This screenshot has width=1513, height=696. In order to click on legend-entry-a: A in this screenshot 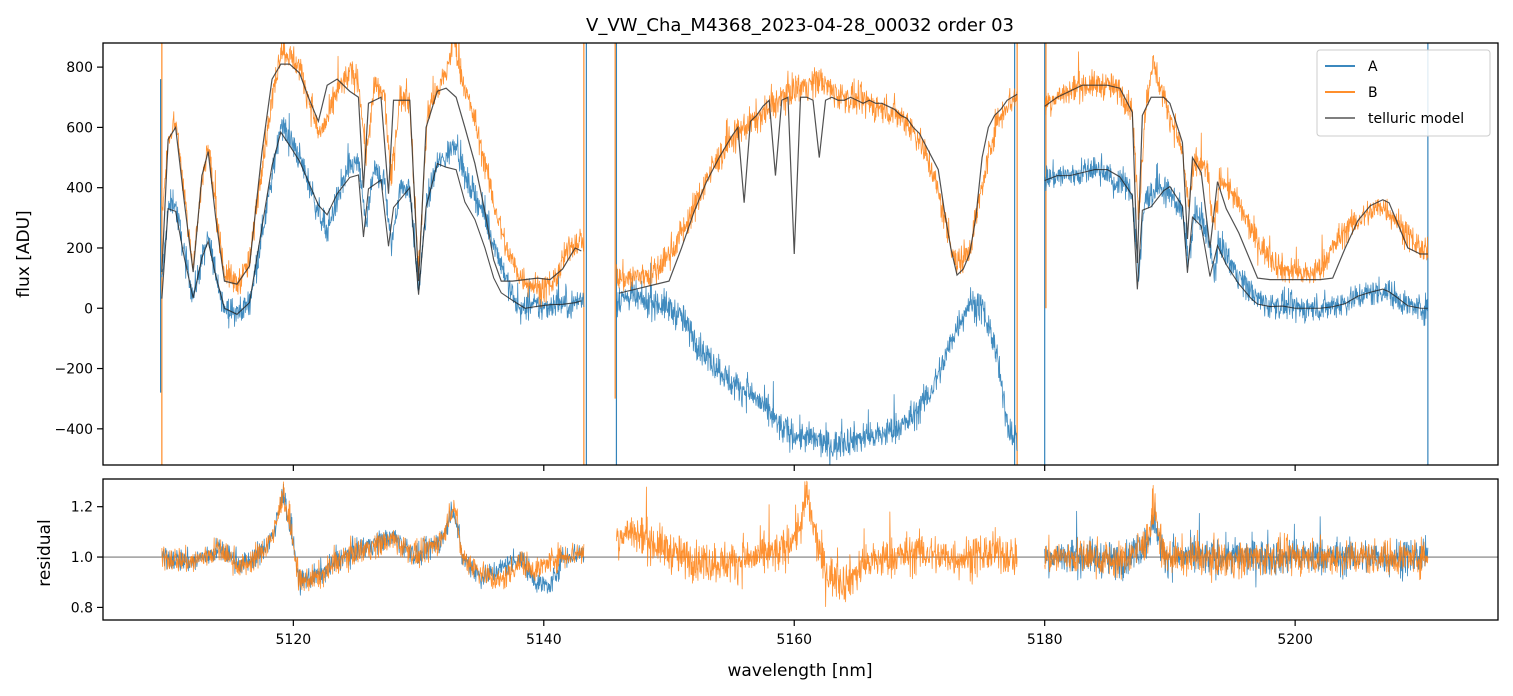, I will do `click(1351, 67)`.